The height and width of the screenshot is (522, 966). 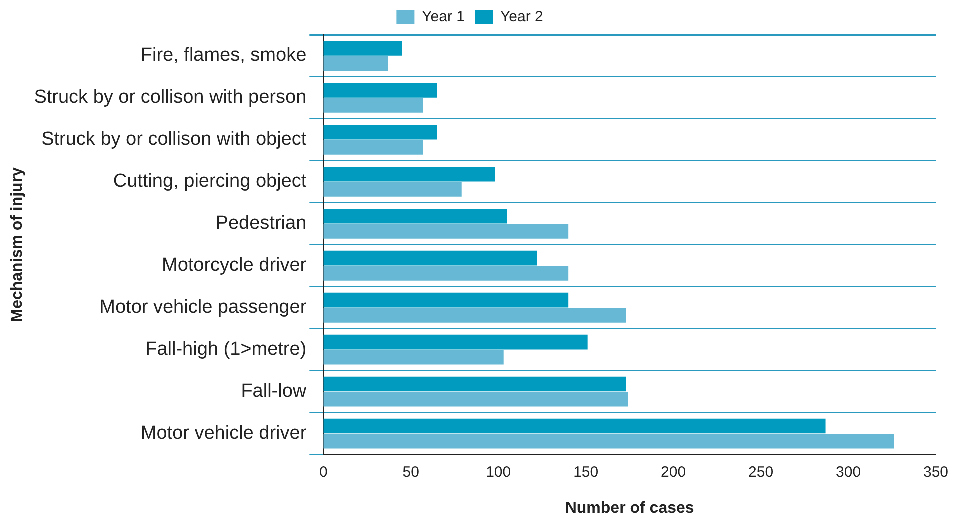 What do you see at coordinates (849, 472) in the screenshot?
I see `x-tick-label: 300` at bounding box center [849, 472].